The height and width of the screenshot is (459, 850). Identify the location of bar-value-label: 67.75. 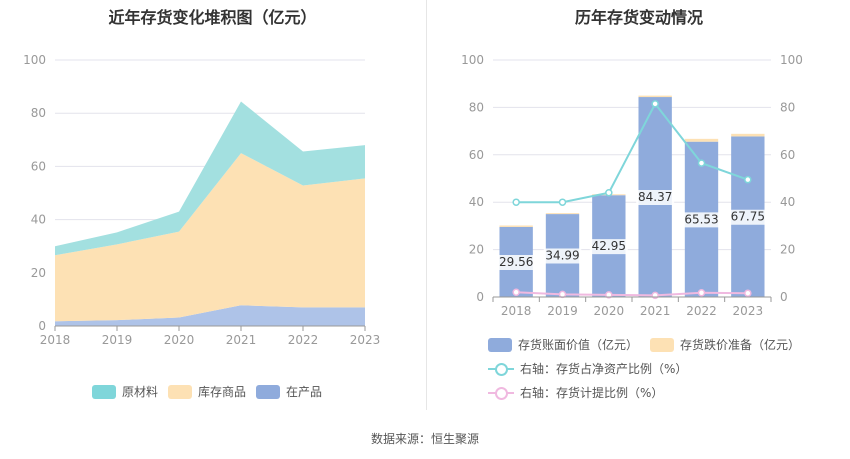
(748, 217).